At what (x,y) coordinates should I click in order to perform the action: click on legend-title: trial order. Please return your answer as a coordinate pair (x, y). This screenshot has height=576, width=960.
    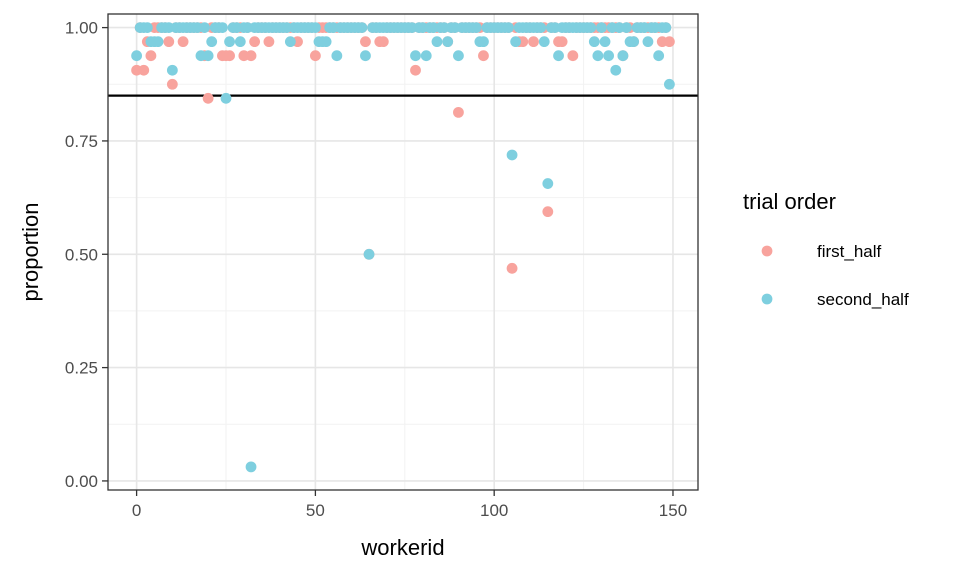
    Looking at the image, I should click on (789, 201).